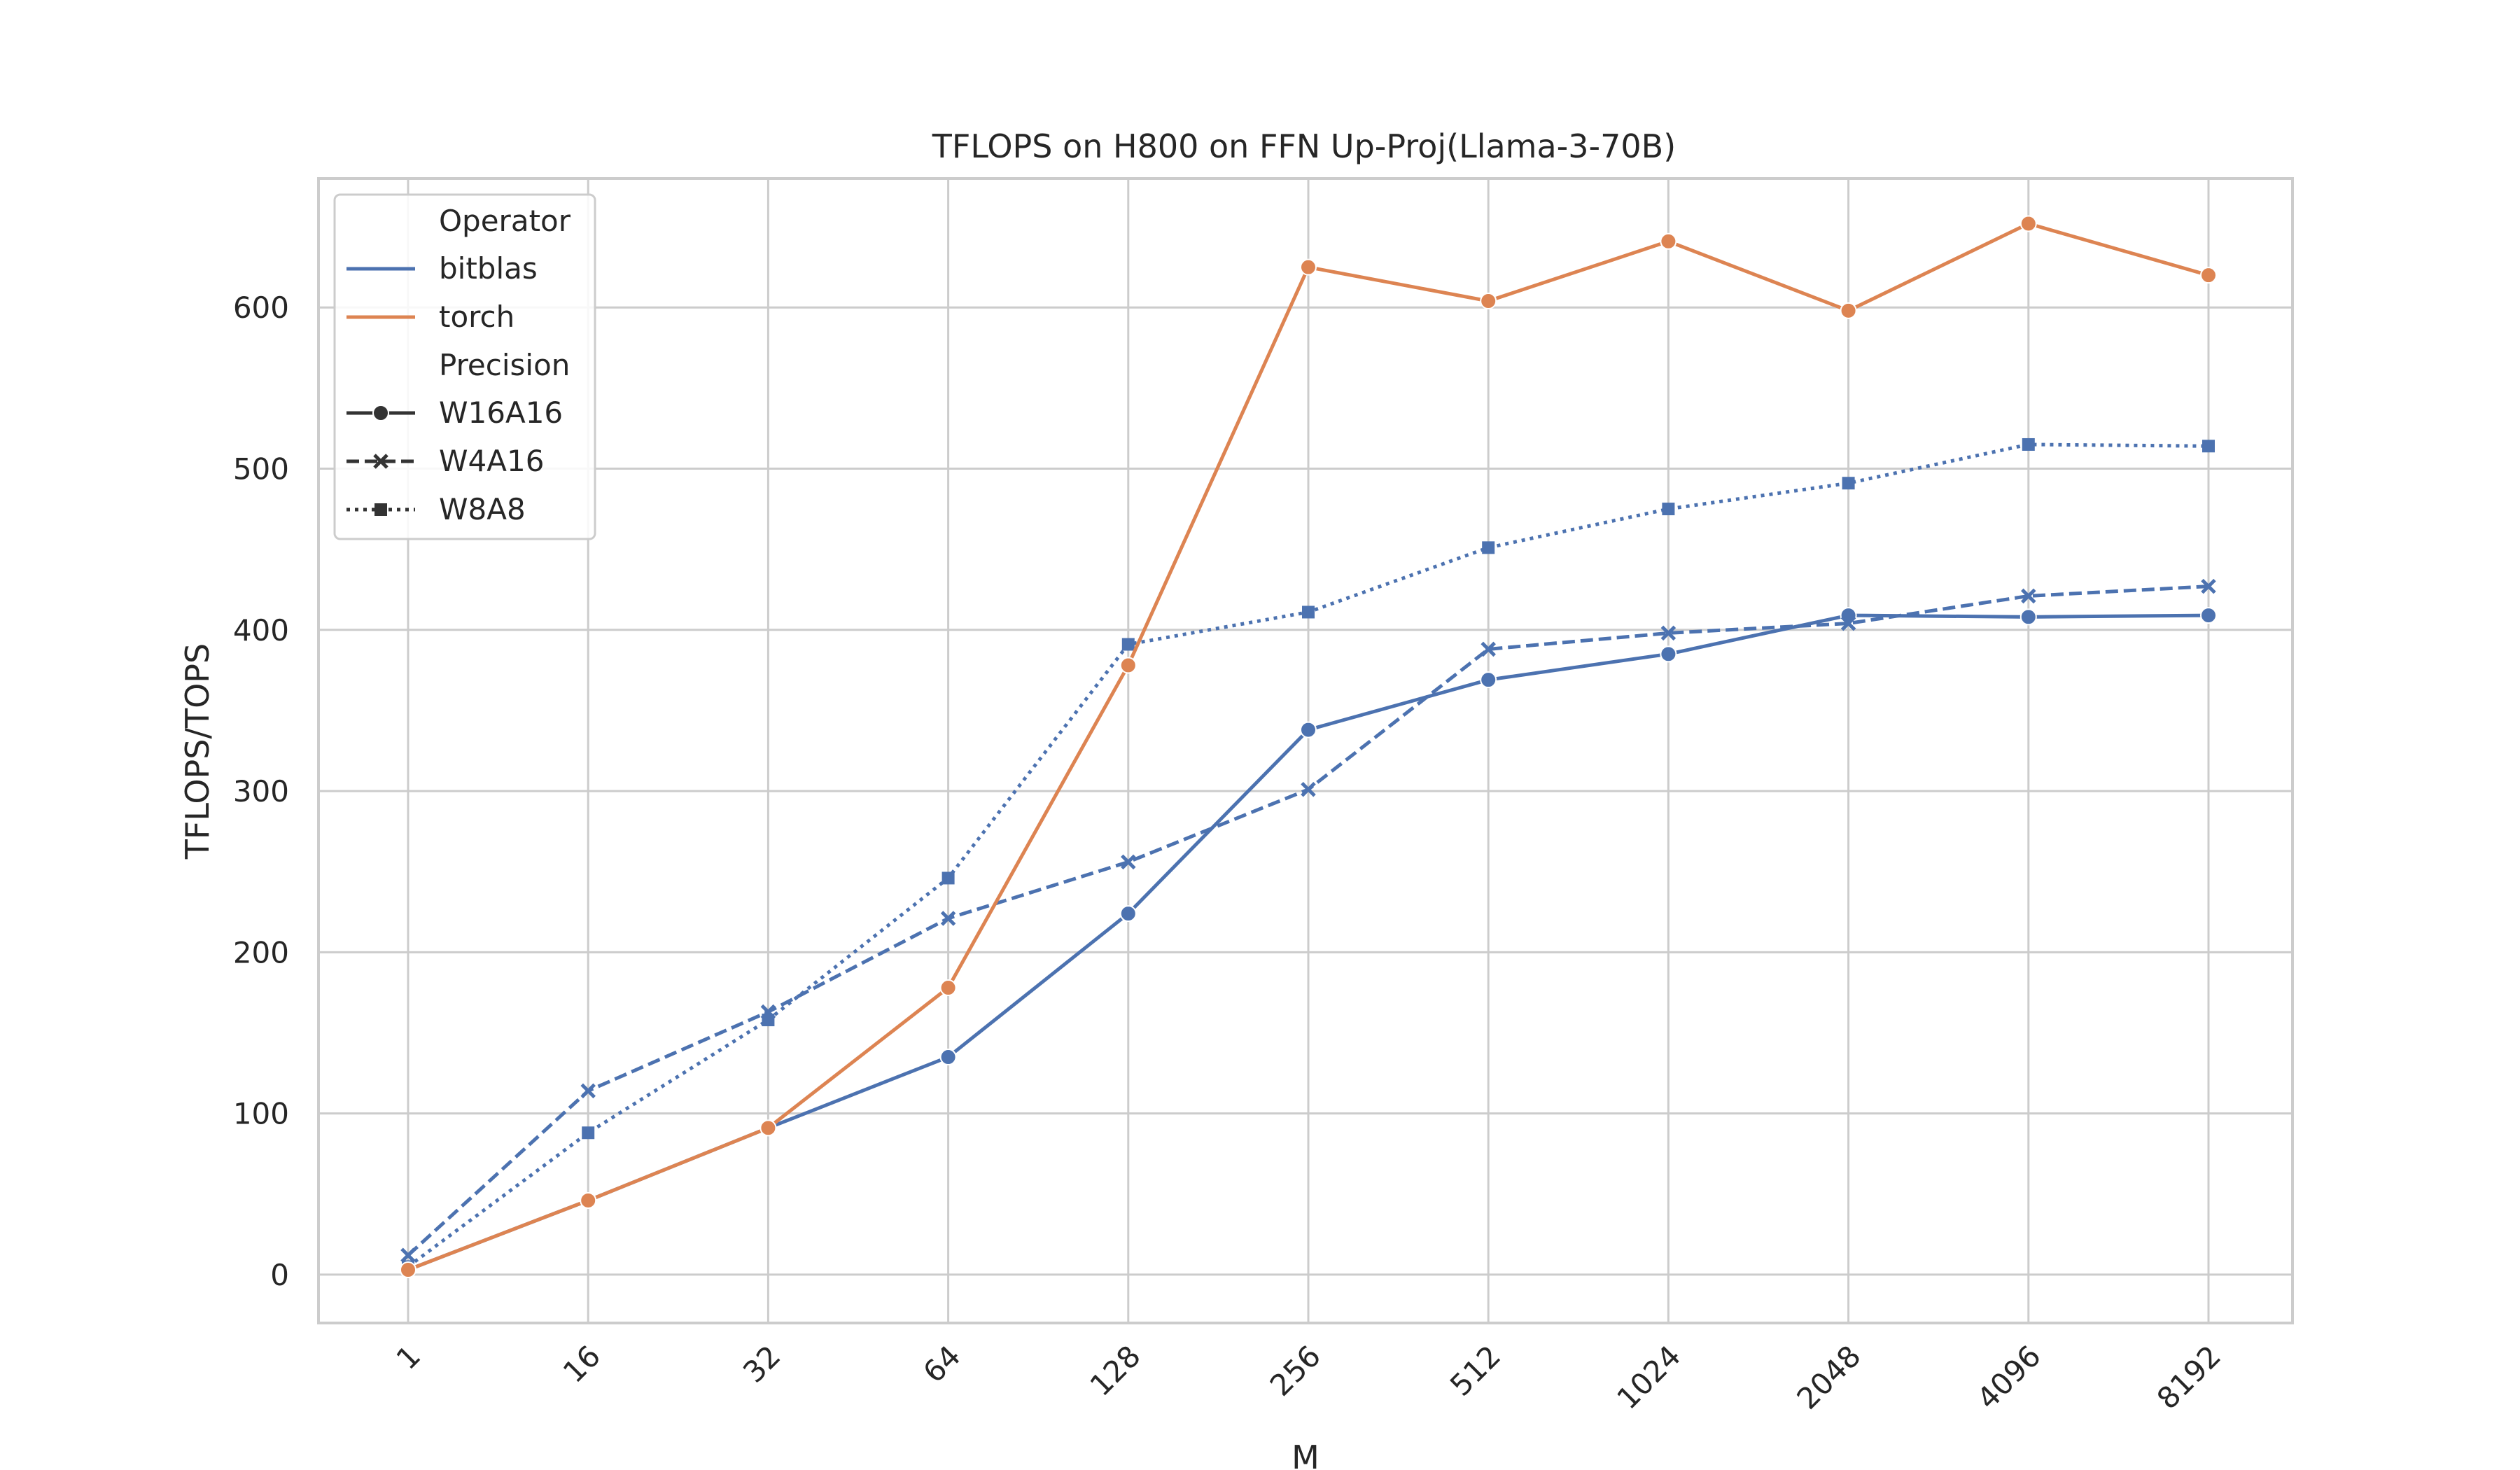 The image size is (2520, 1470). Describe the element at coordinates (197, 751) in the screenshot. I see `y-axis-label: TFLOPS/TOPS` at that location.